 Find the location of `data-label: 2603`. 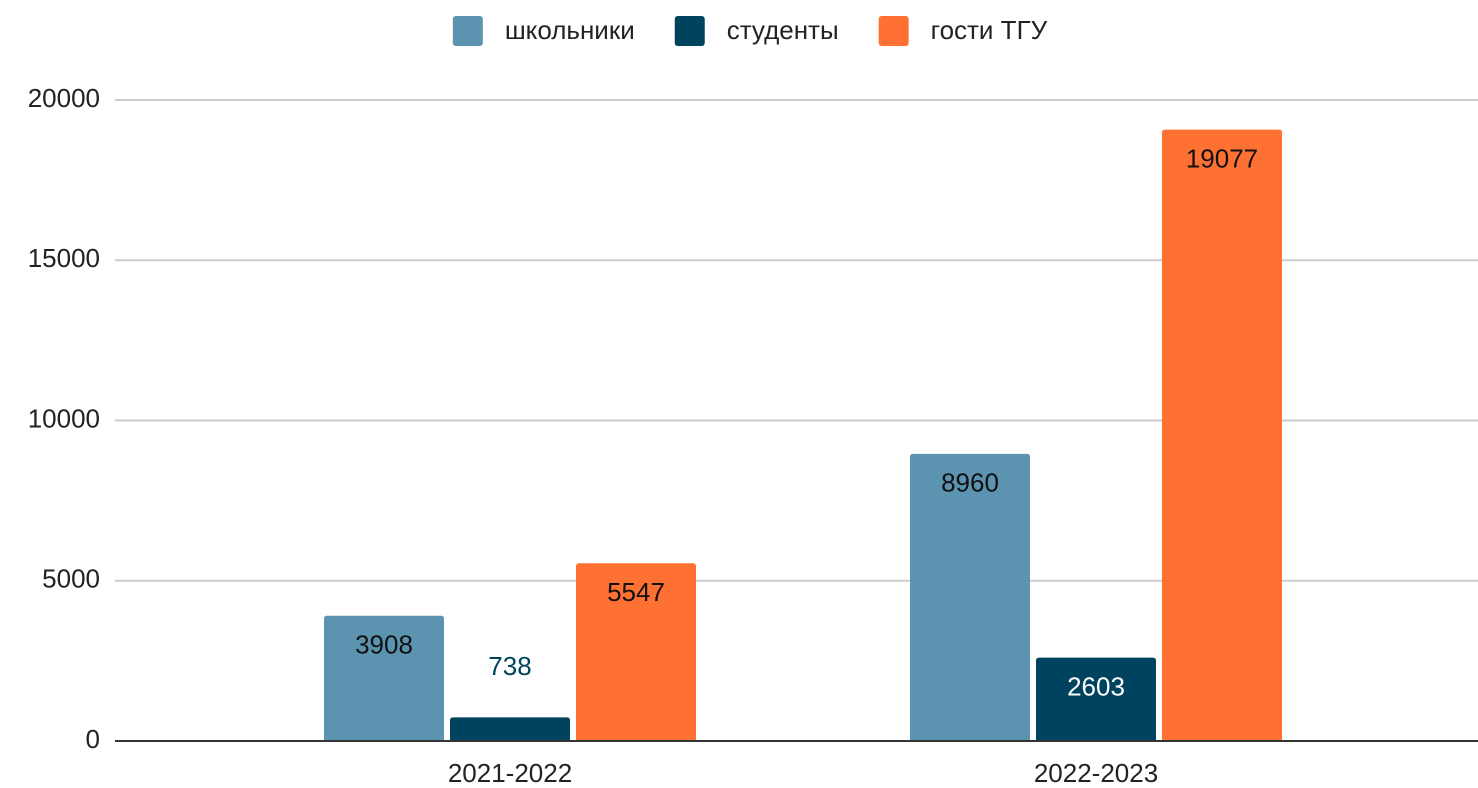

data-label: 2603 is located at coordinates (1096, 686).